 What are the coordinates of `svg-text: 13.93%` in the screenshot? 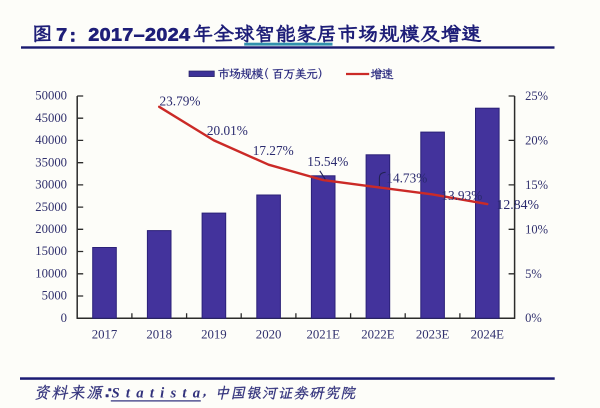 It's located at (461, 195).